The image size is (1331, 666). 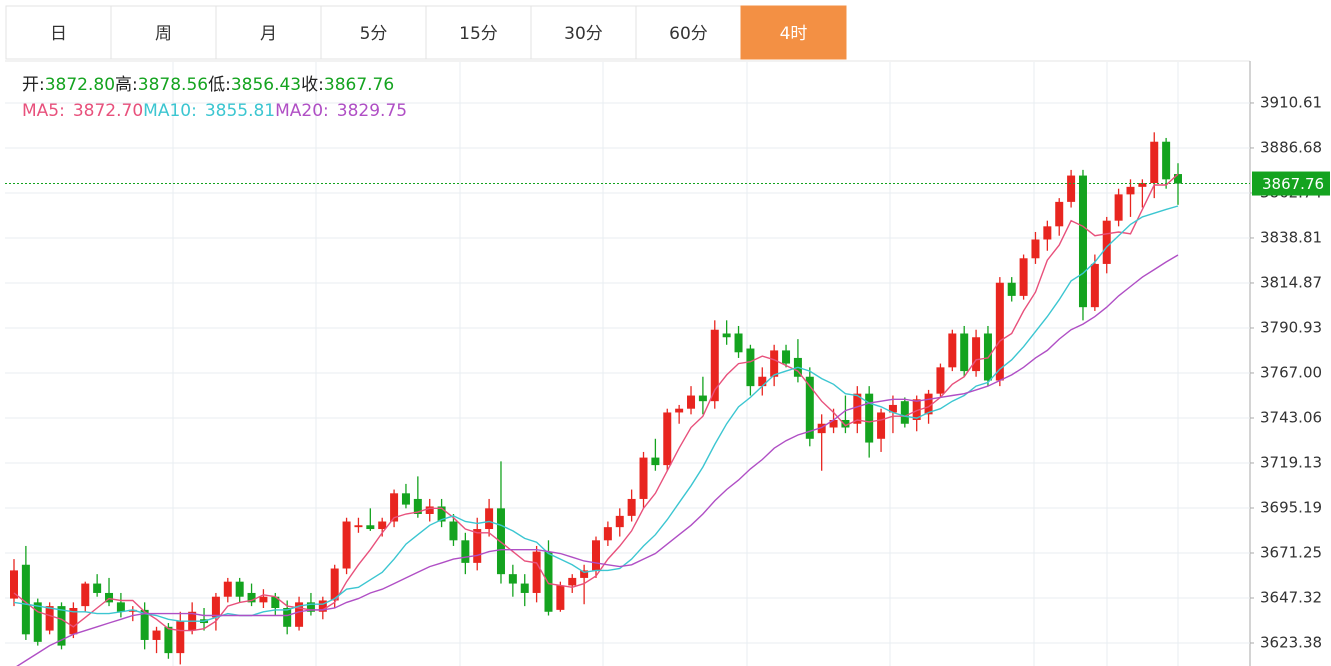 What do you see at coordinates (126, 85) in the screenshot?
I see `info-label: 高:` at bounding box center [126, 85].